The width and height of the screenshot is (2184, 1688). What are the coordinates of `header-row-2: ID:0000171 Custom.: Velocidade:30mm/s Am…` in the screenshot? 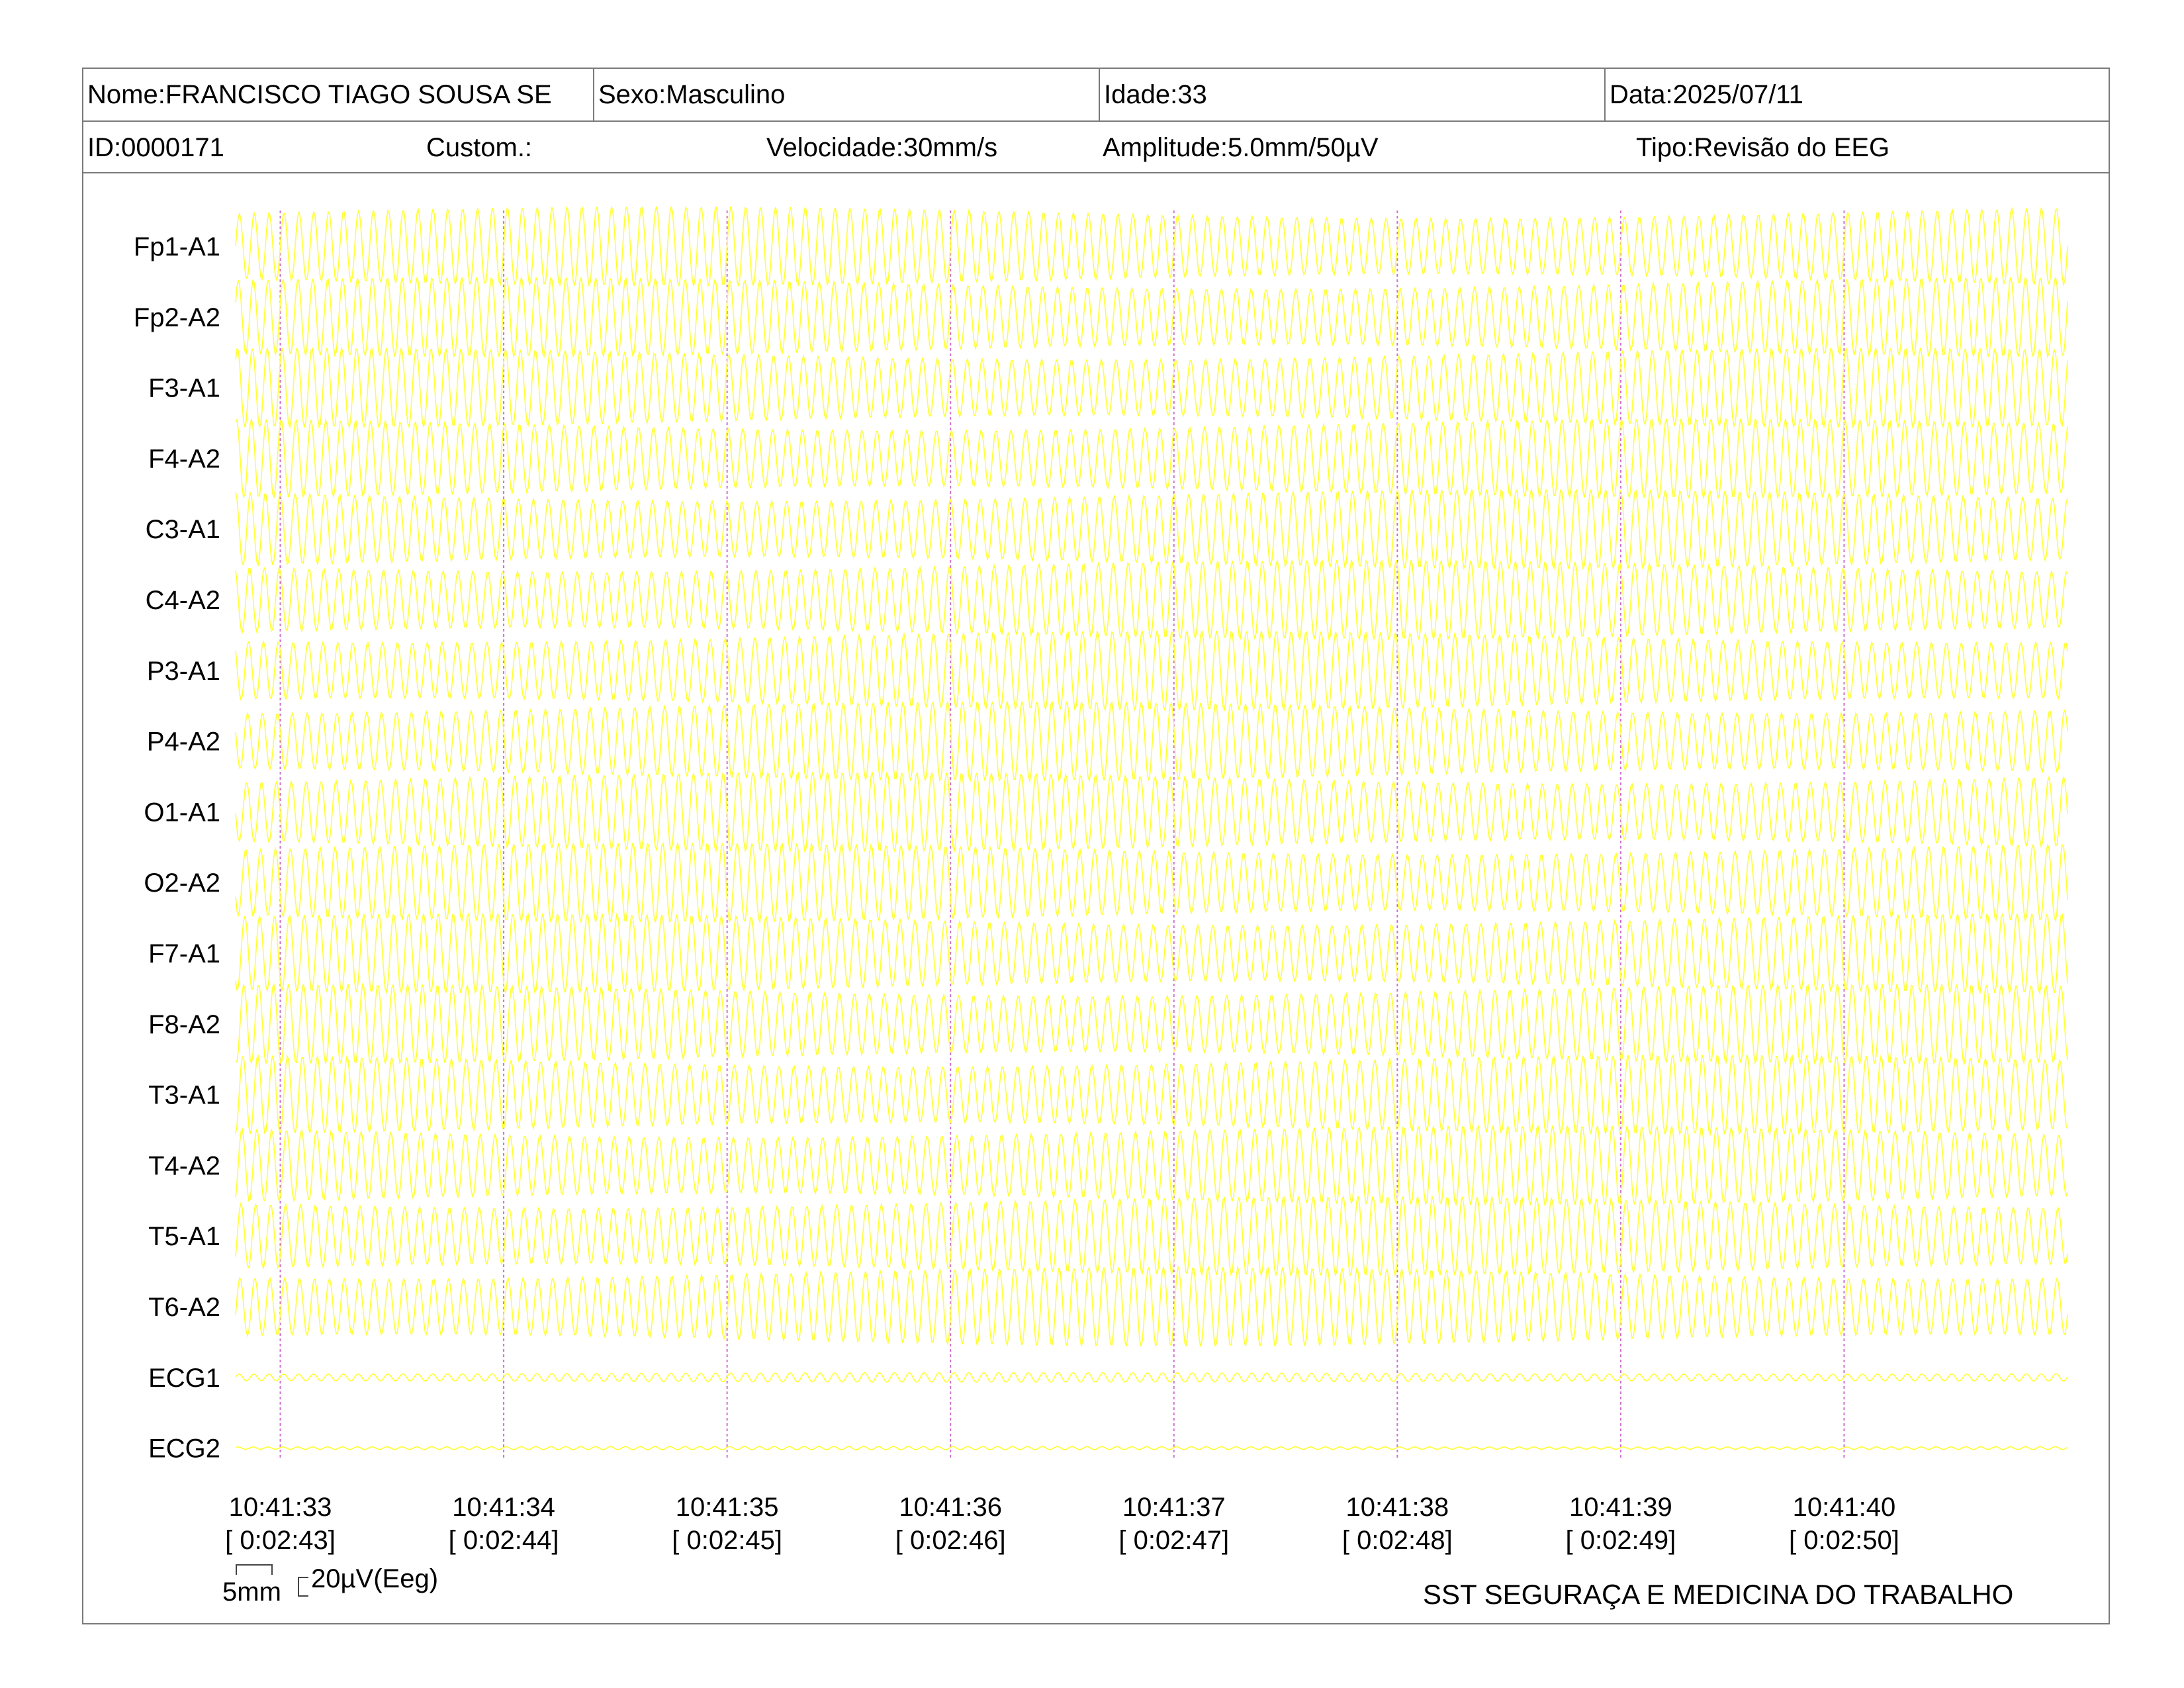 It's located at (1096, 147).